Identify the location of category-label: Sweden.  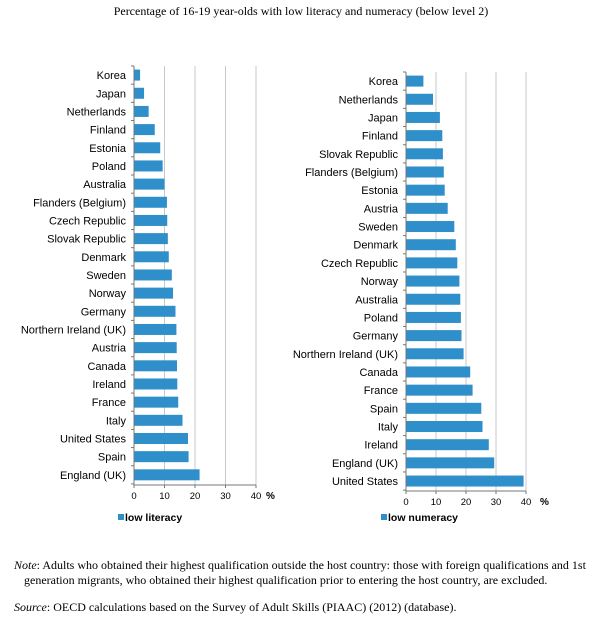
(106, 276).